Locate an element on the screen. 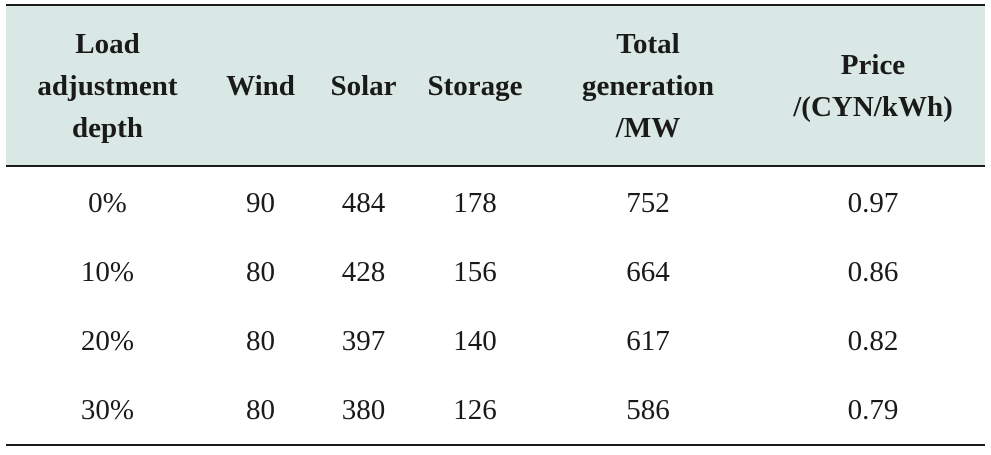  cell-storage: 178 is located at coordinates (475, 203).